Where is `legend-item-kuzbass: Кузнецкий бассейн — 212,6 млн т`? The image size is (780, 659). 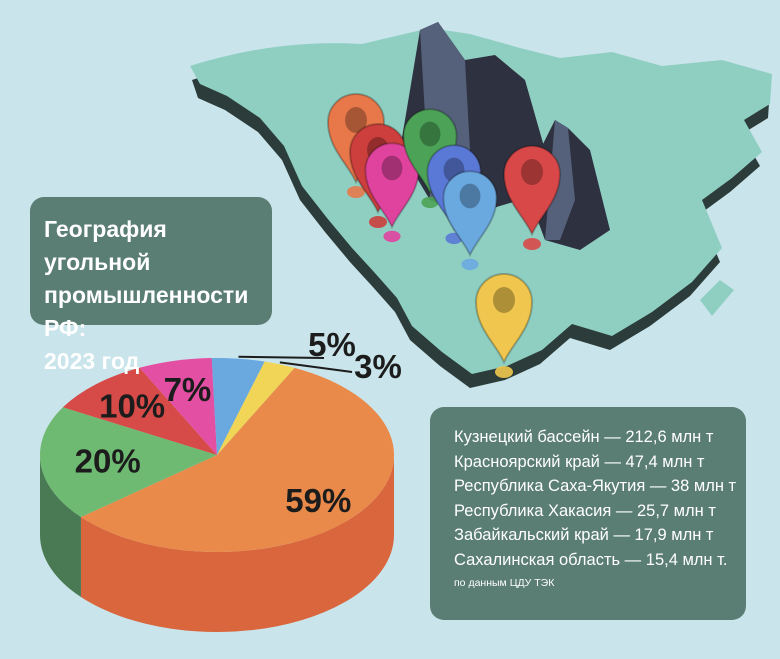
legend-item-kuzbass: Кузнецкий бассейн — 212,6 млн т is located at coordinates (584, 437).